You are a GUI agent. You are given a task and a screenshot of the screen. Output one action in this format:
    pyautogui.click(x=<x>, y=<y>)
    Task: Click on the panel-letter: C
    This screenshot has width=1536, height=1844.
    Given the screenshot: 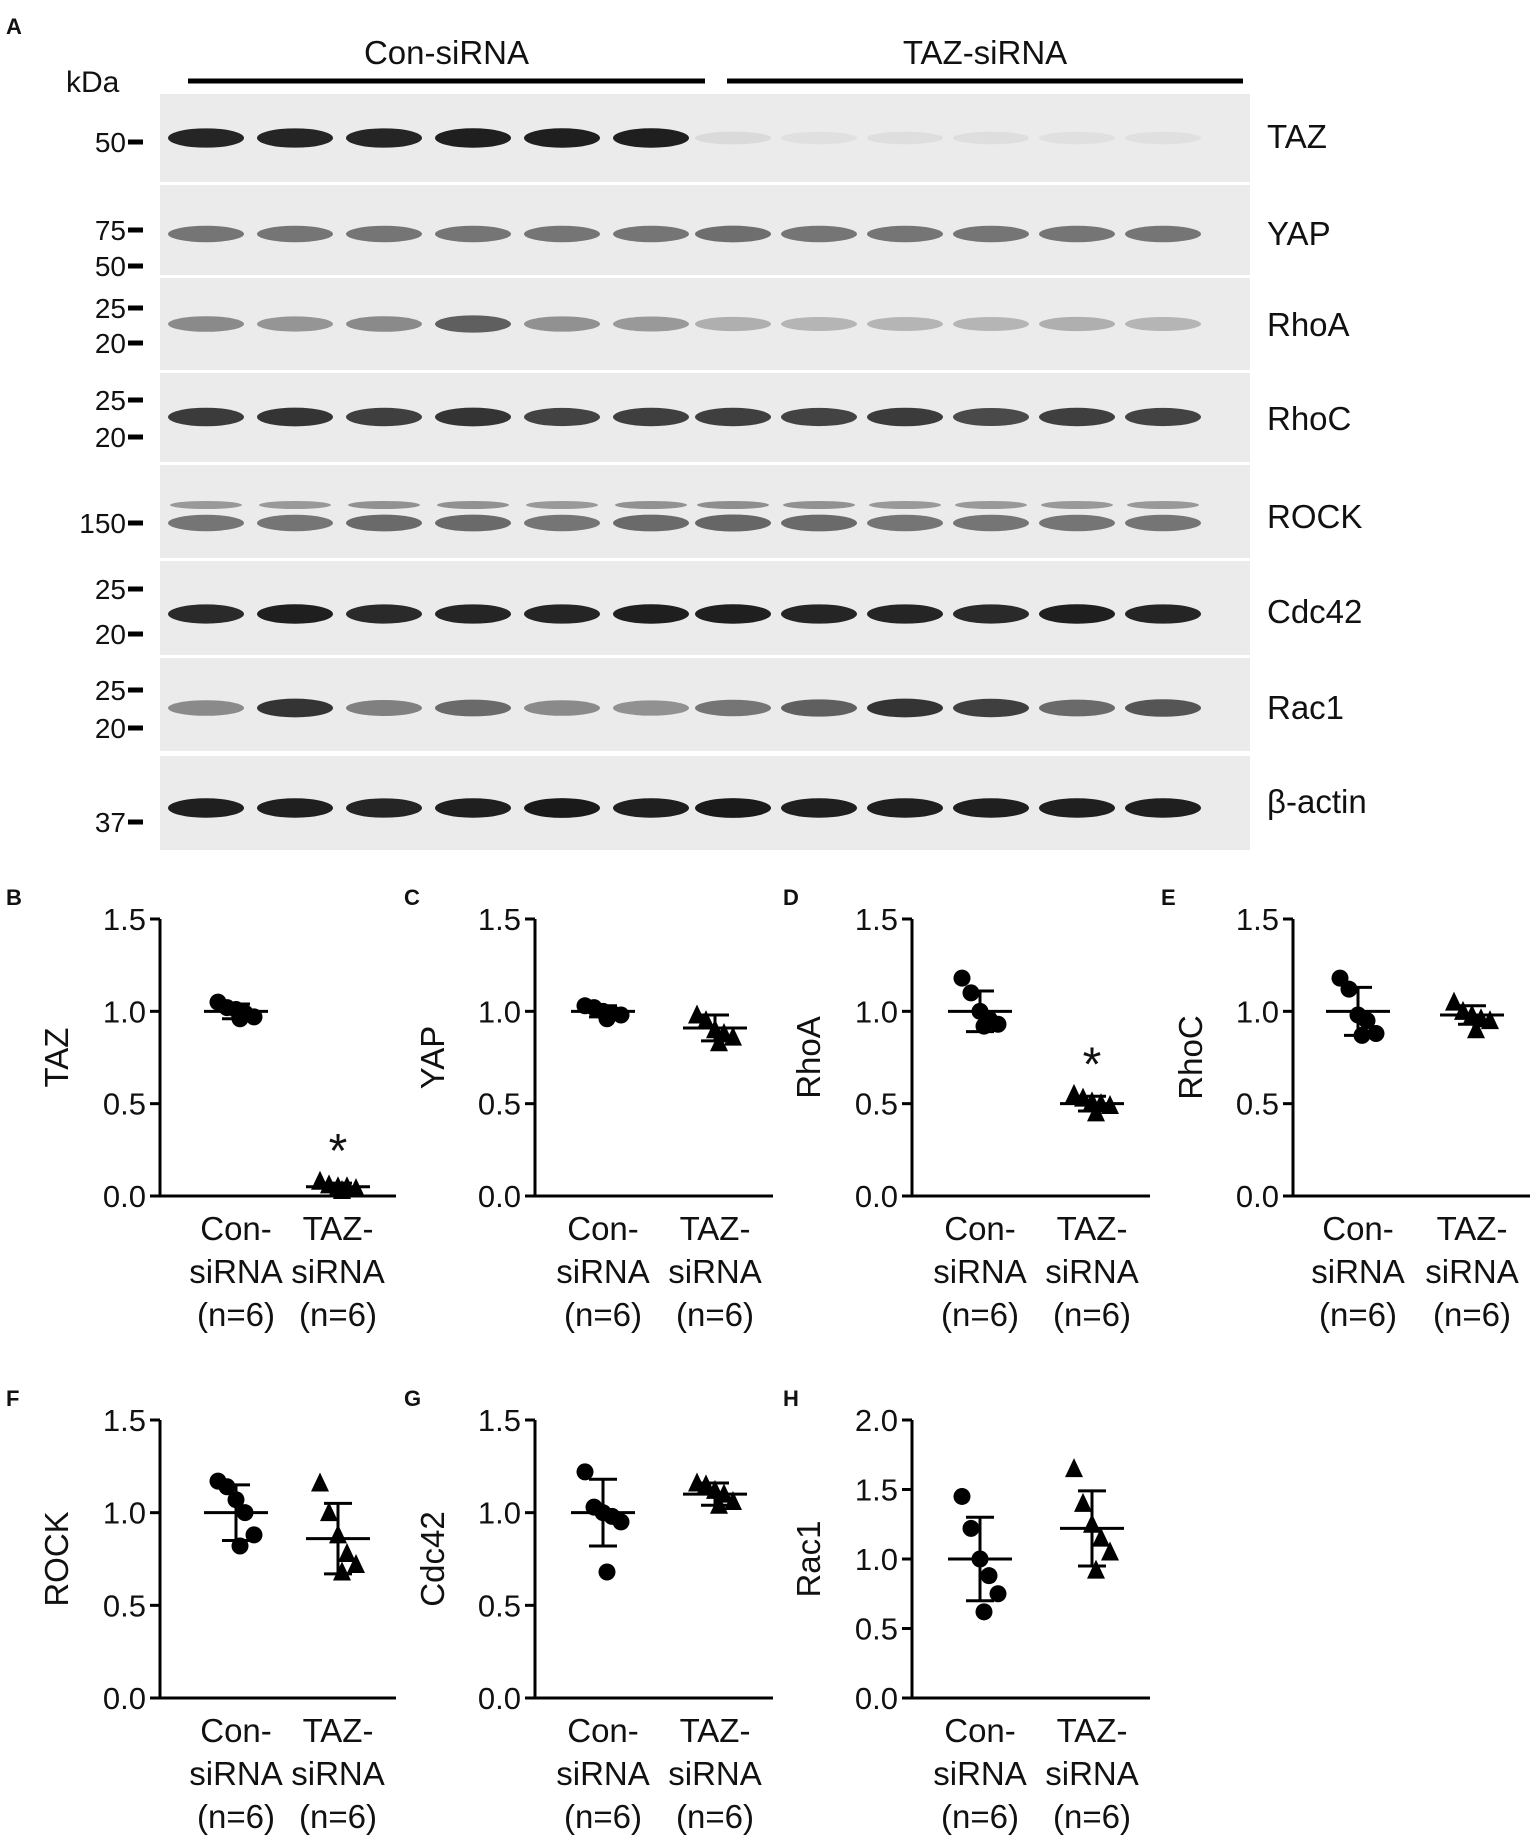 What is the action you would take?
    pyautogui.click(x=412, y=897)
    